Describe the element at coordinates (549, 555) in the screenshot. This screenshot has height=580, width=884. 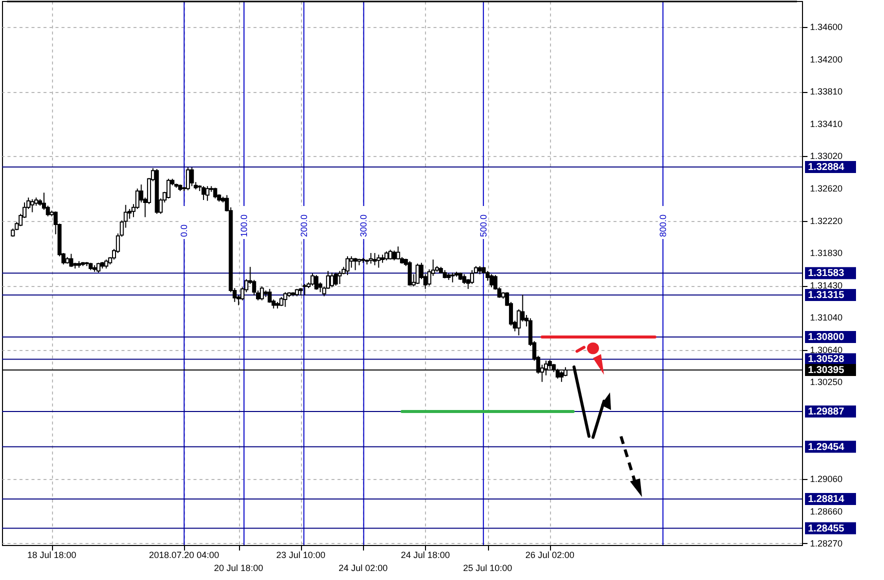
I see `x-tick-label: 26 Jul 02:00` at that location.